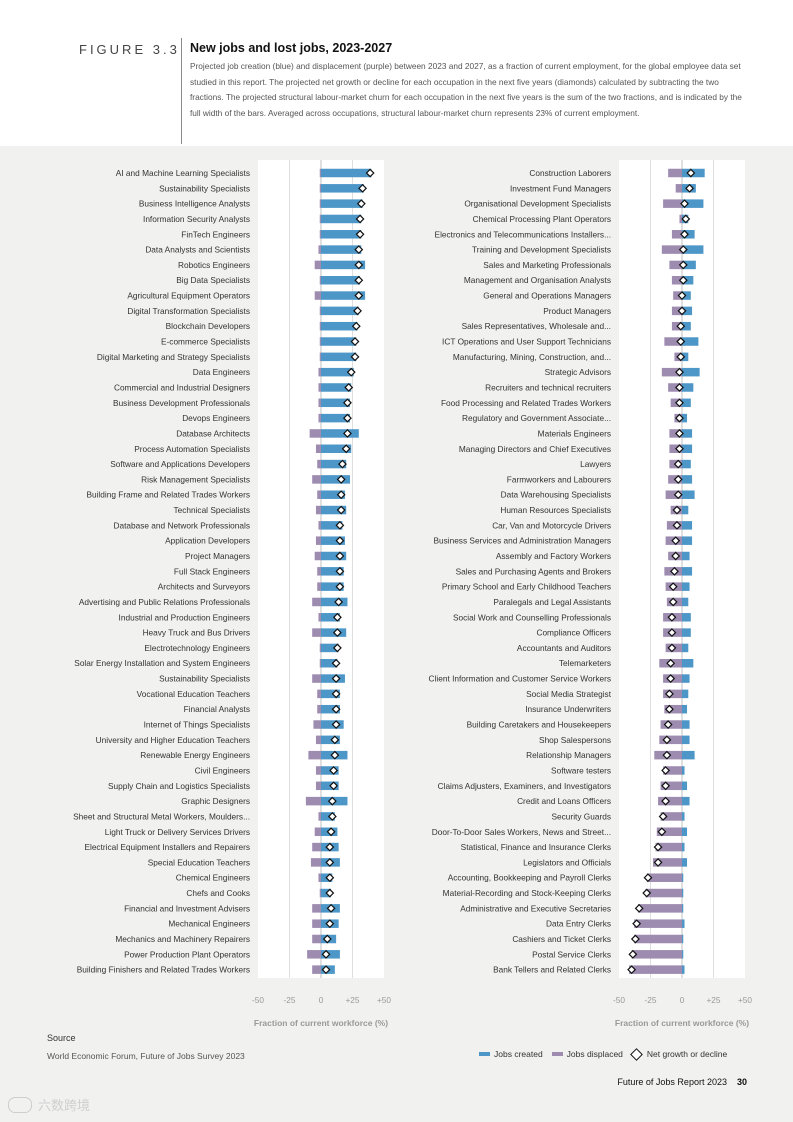  Describe the element at coordinates (551, 525) in the screenshot. I see `row-label: Car, Van and Motorcycle Drivers` at that location.